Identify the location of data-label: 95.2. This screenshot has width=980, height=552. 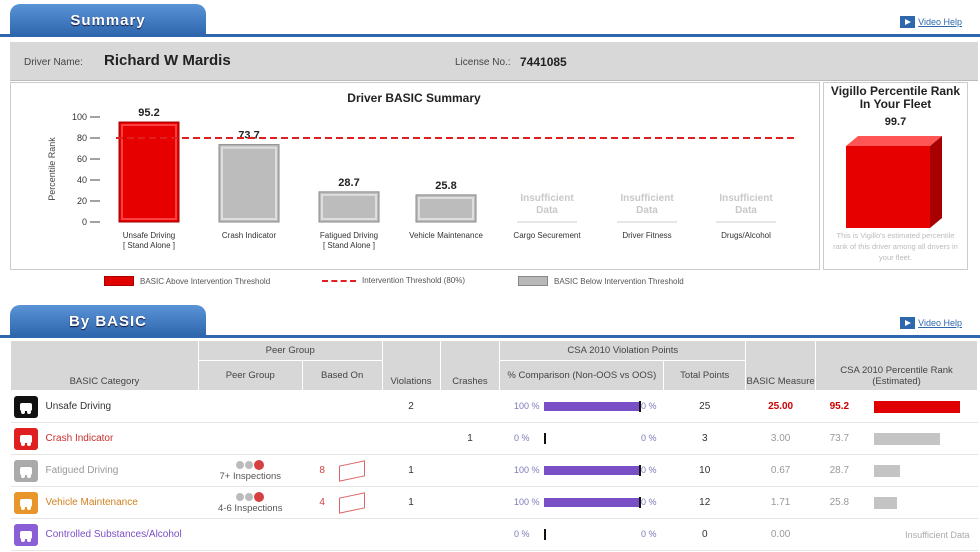
(148, 113).